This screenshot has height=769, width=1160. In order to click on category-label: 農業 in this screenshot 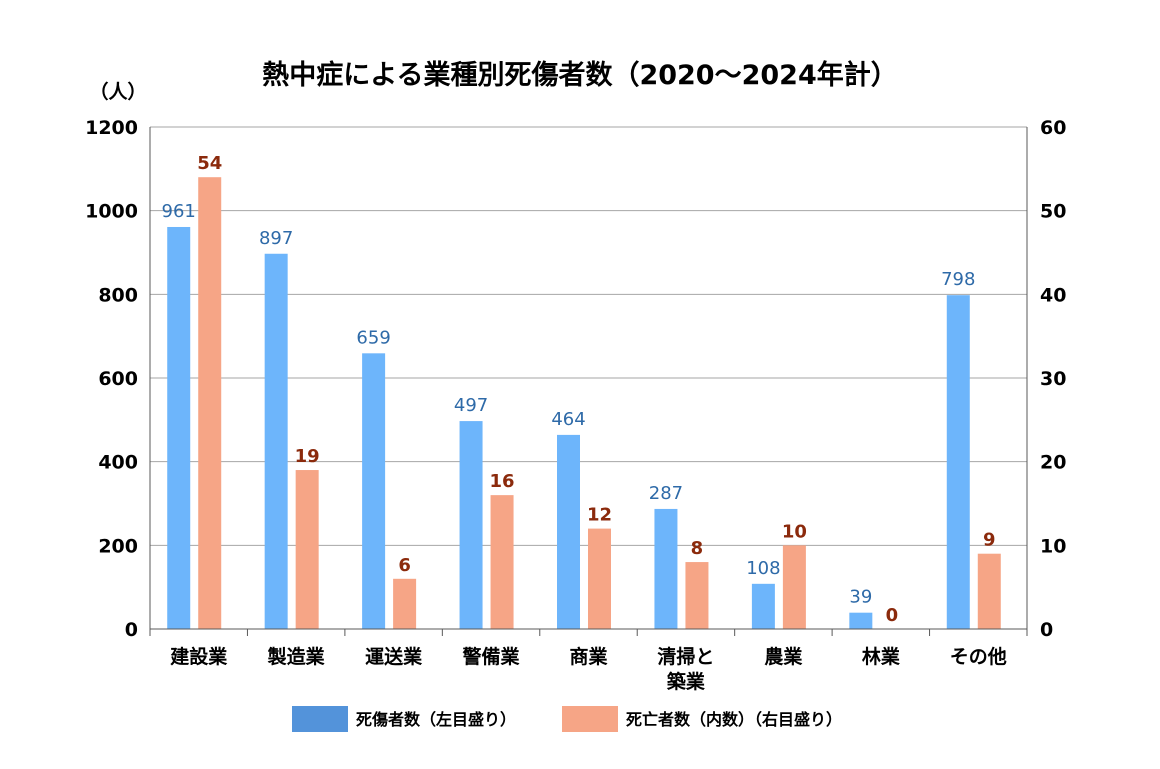, I will do `click(783, 656)`.